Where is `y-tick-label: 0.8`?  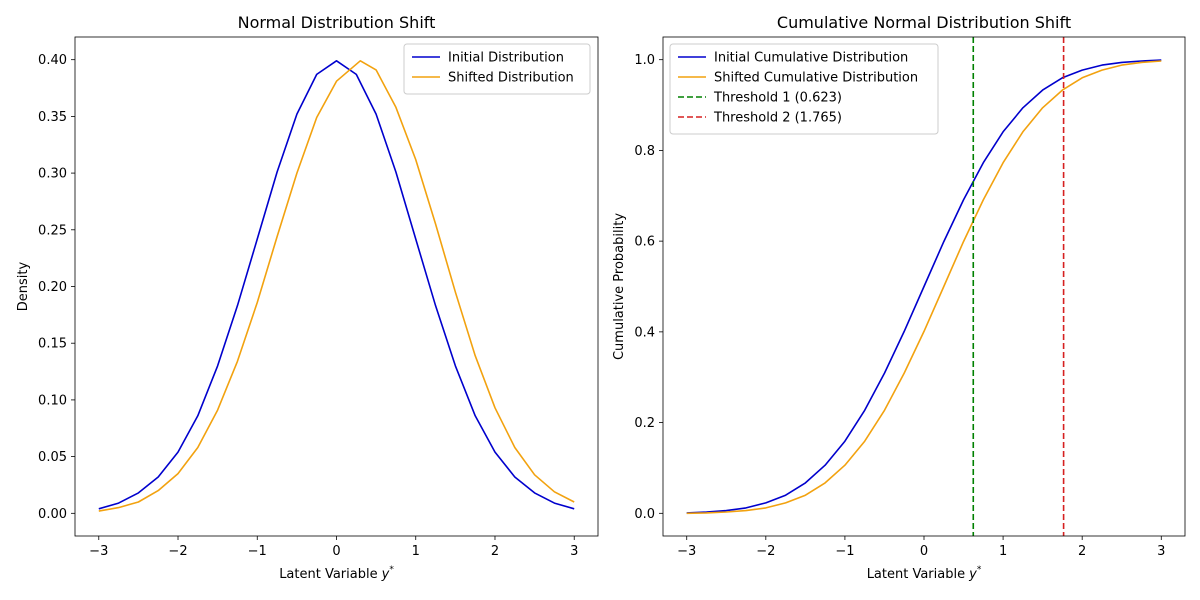 y-tick-label: 0.8 is located at coordinates (644, 151).